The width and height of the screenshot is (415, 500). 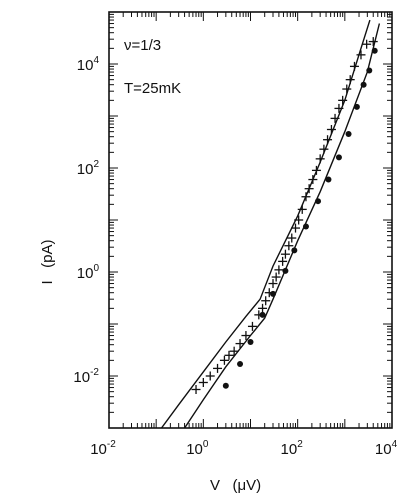 What do you see at coordinates (103, 448) in the screenshot?
I see `x-tick-label: 10⁻²` at bounding box center [103, 448].